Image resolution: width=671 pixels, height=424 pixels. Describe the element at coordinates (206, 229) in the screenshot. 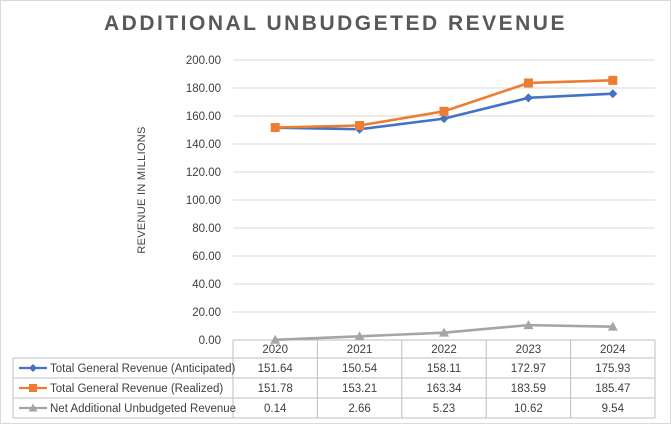

I see `y-tick-label: 80.00` at that location.